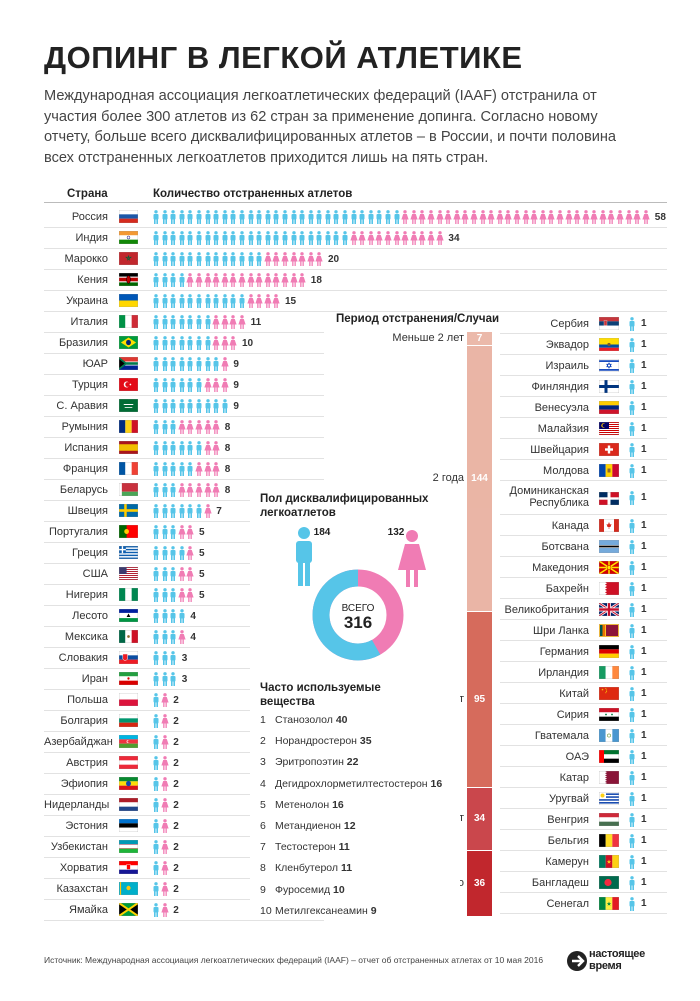 This screenshot has height=1001, width=700. Describe the element at coordinates (202, 574) in the screenshot. I see `athlete-count: 5` at that location.